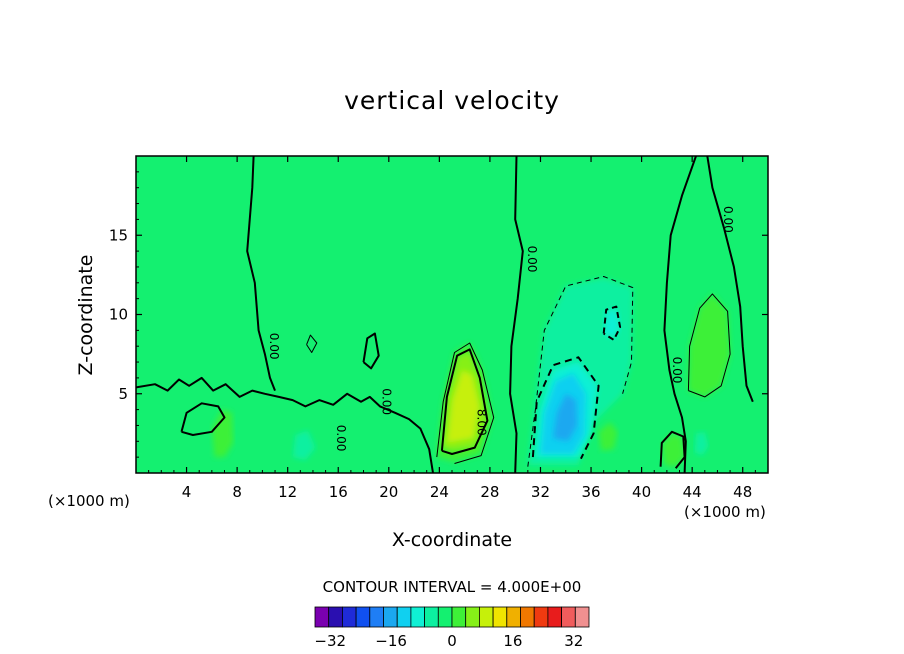 The image size is (904, 654). I want to click on x-tick-label: 12, so click(287, 492).